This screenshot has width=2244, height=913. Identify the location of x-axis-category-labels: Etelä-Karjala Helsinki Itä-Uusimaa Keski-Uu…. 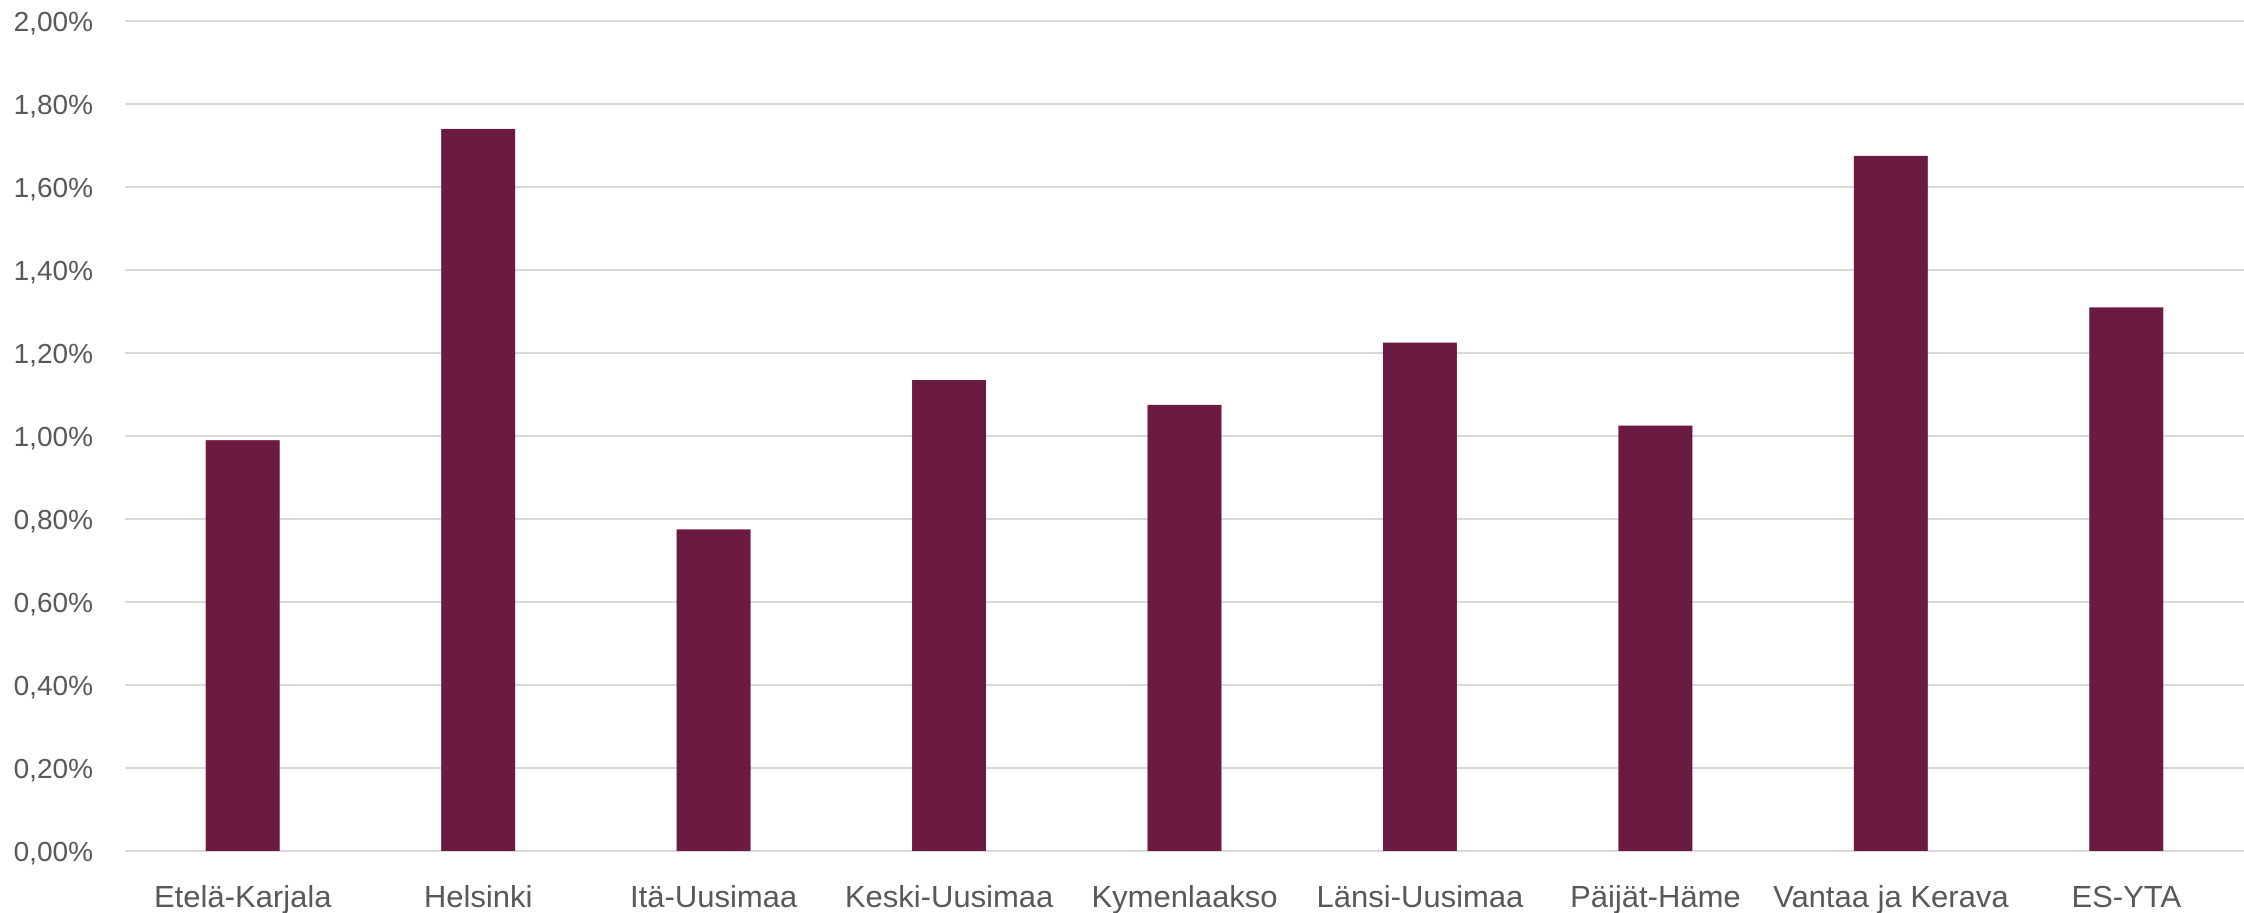
(1167, 896).